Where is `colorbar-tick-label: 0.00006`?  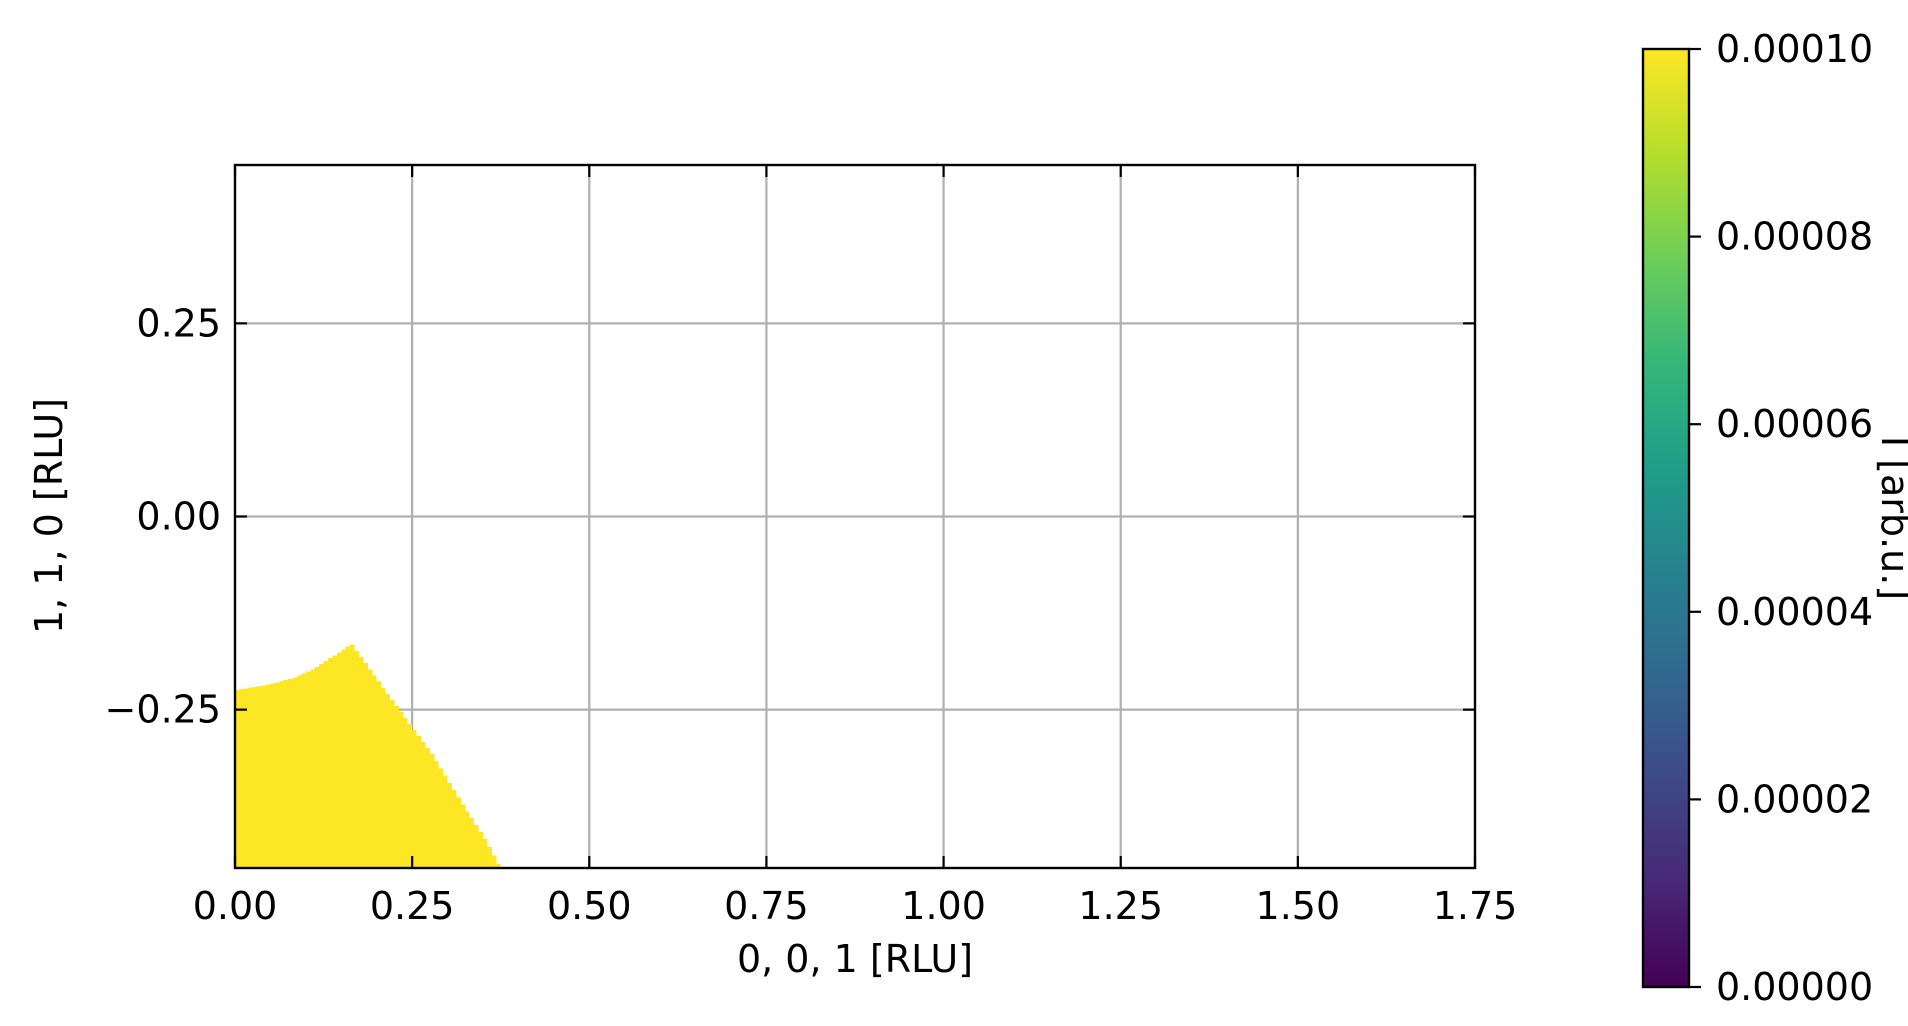
colorbar-tick-label: 0.00006 is located at coordinates (1794, 424).